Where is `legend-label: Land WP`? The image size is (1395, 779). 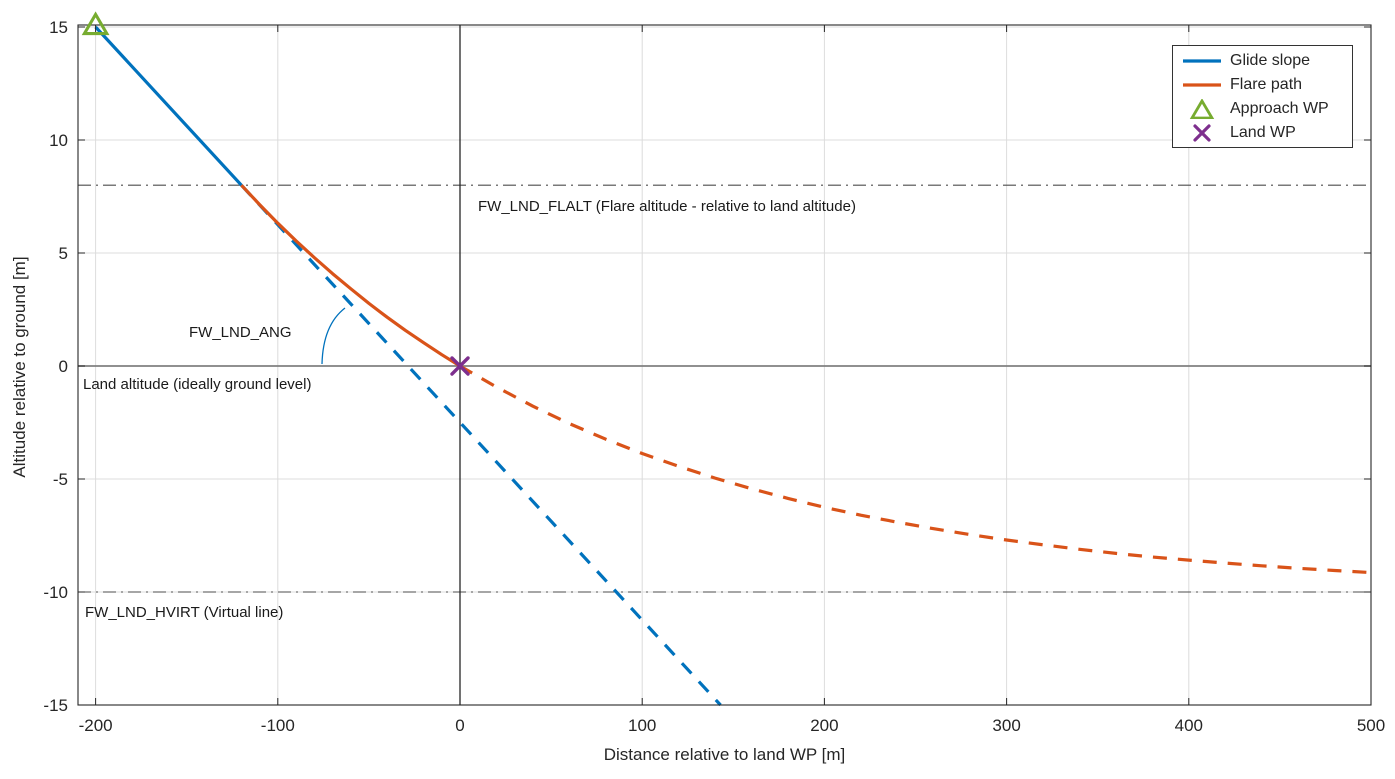
legend-label: Land WP is located at coordinates (1263, 132).